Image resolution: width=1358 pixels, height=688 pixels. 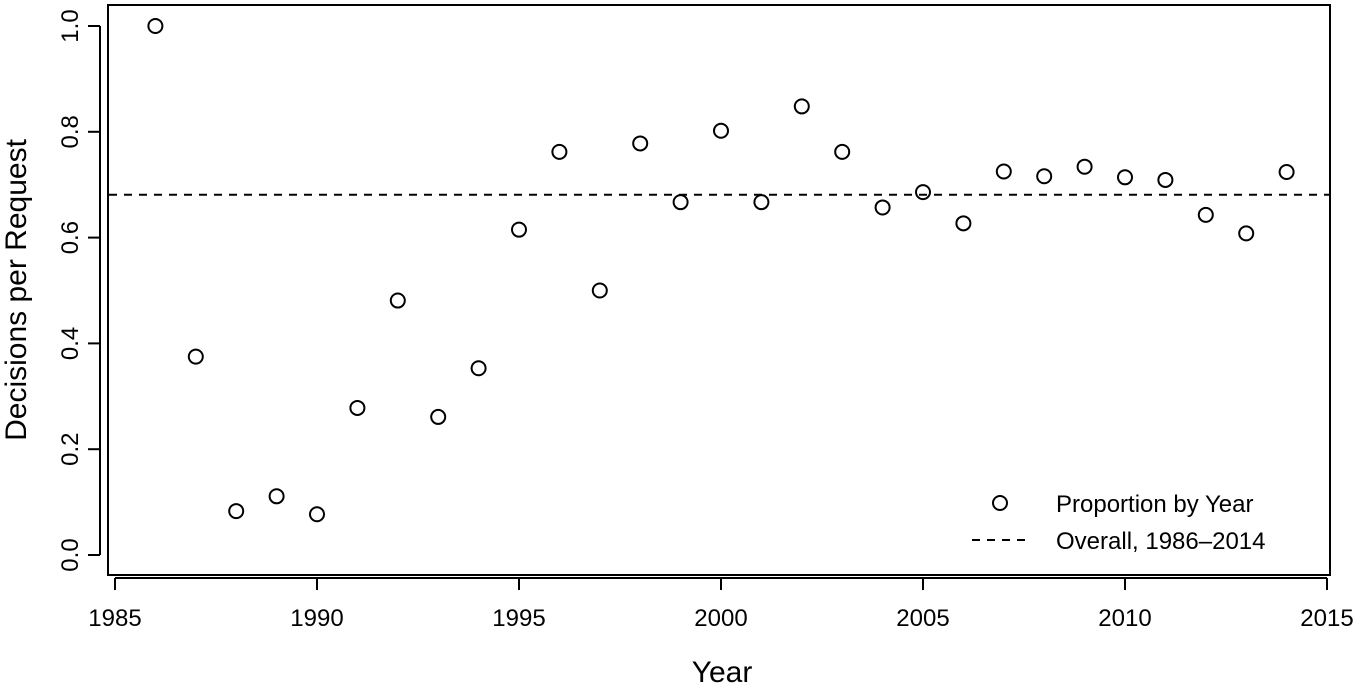 What do you see at coordinates (1124, 618) in the screenshot?
I see `x-tick-label: 2010` at bounding box center [1124, 618].